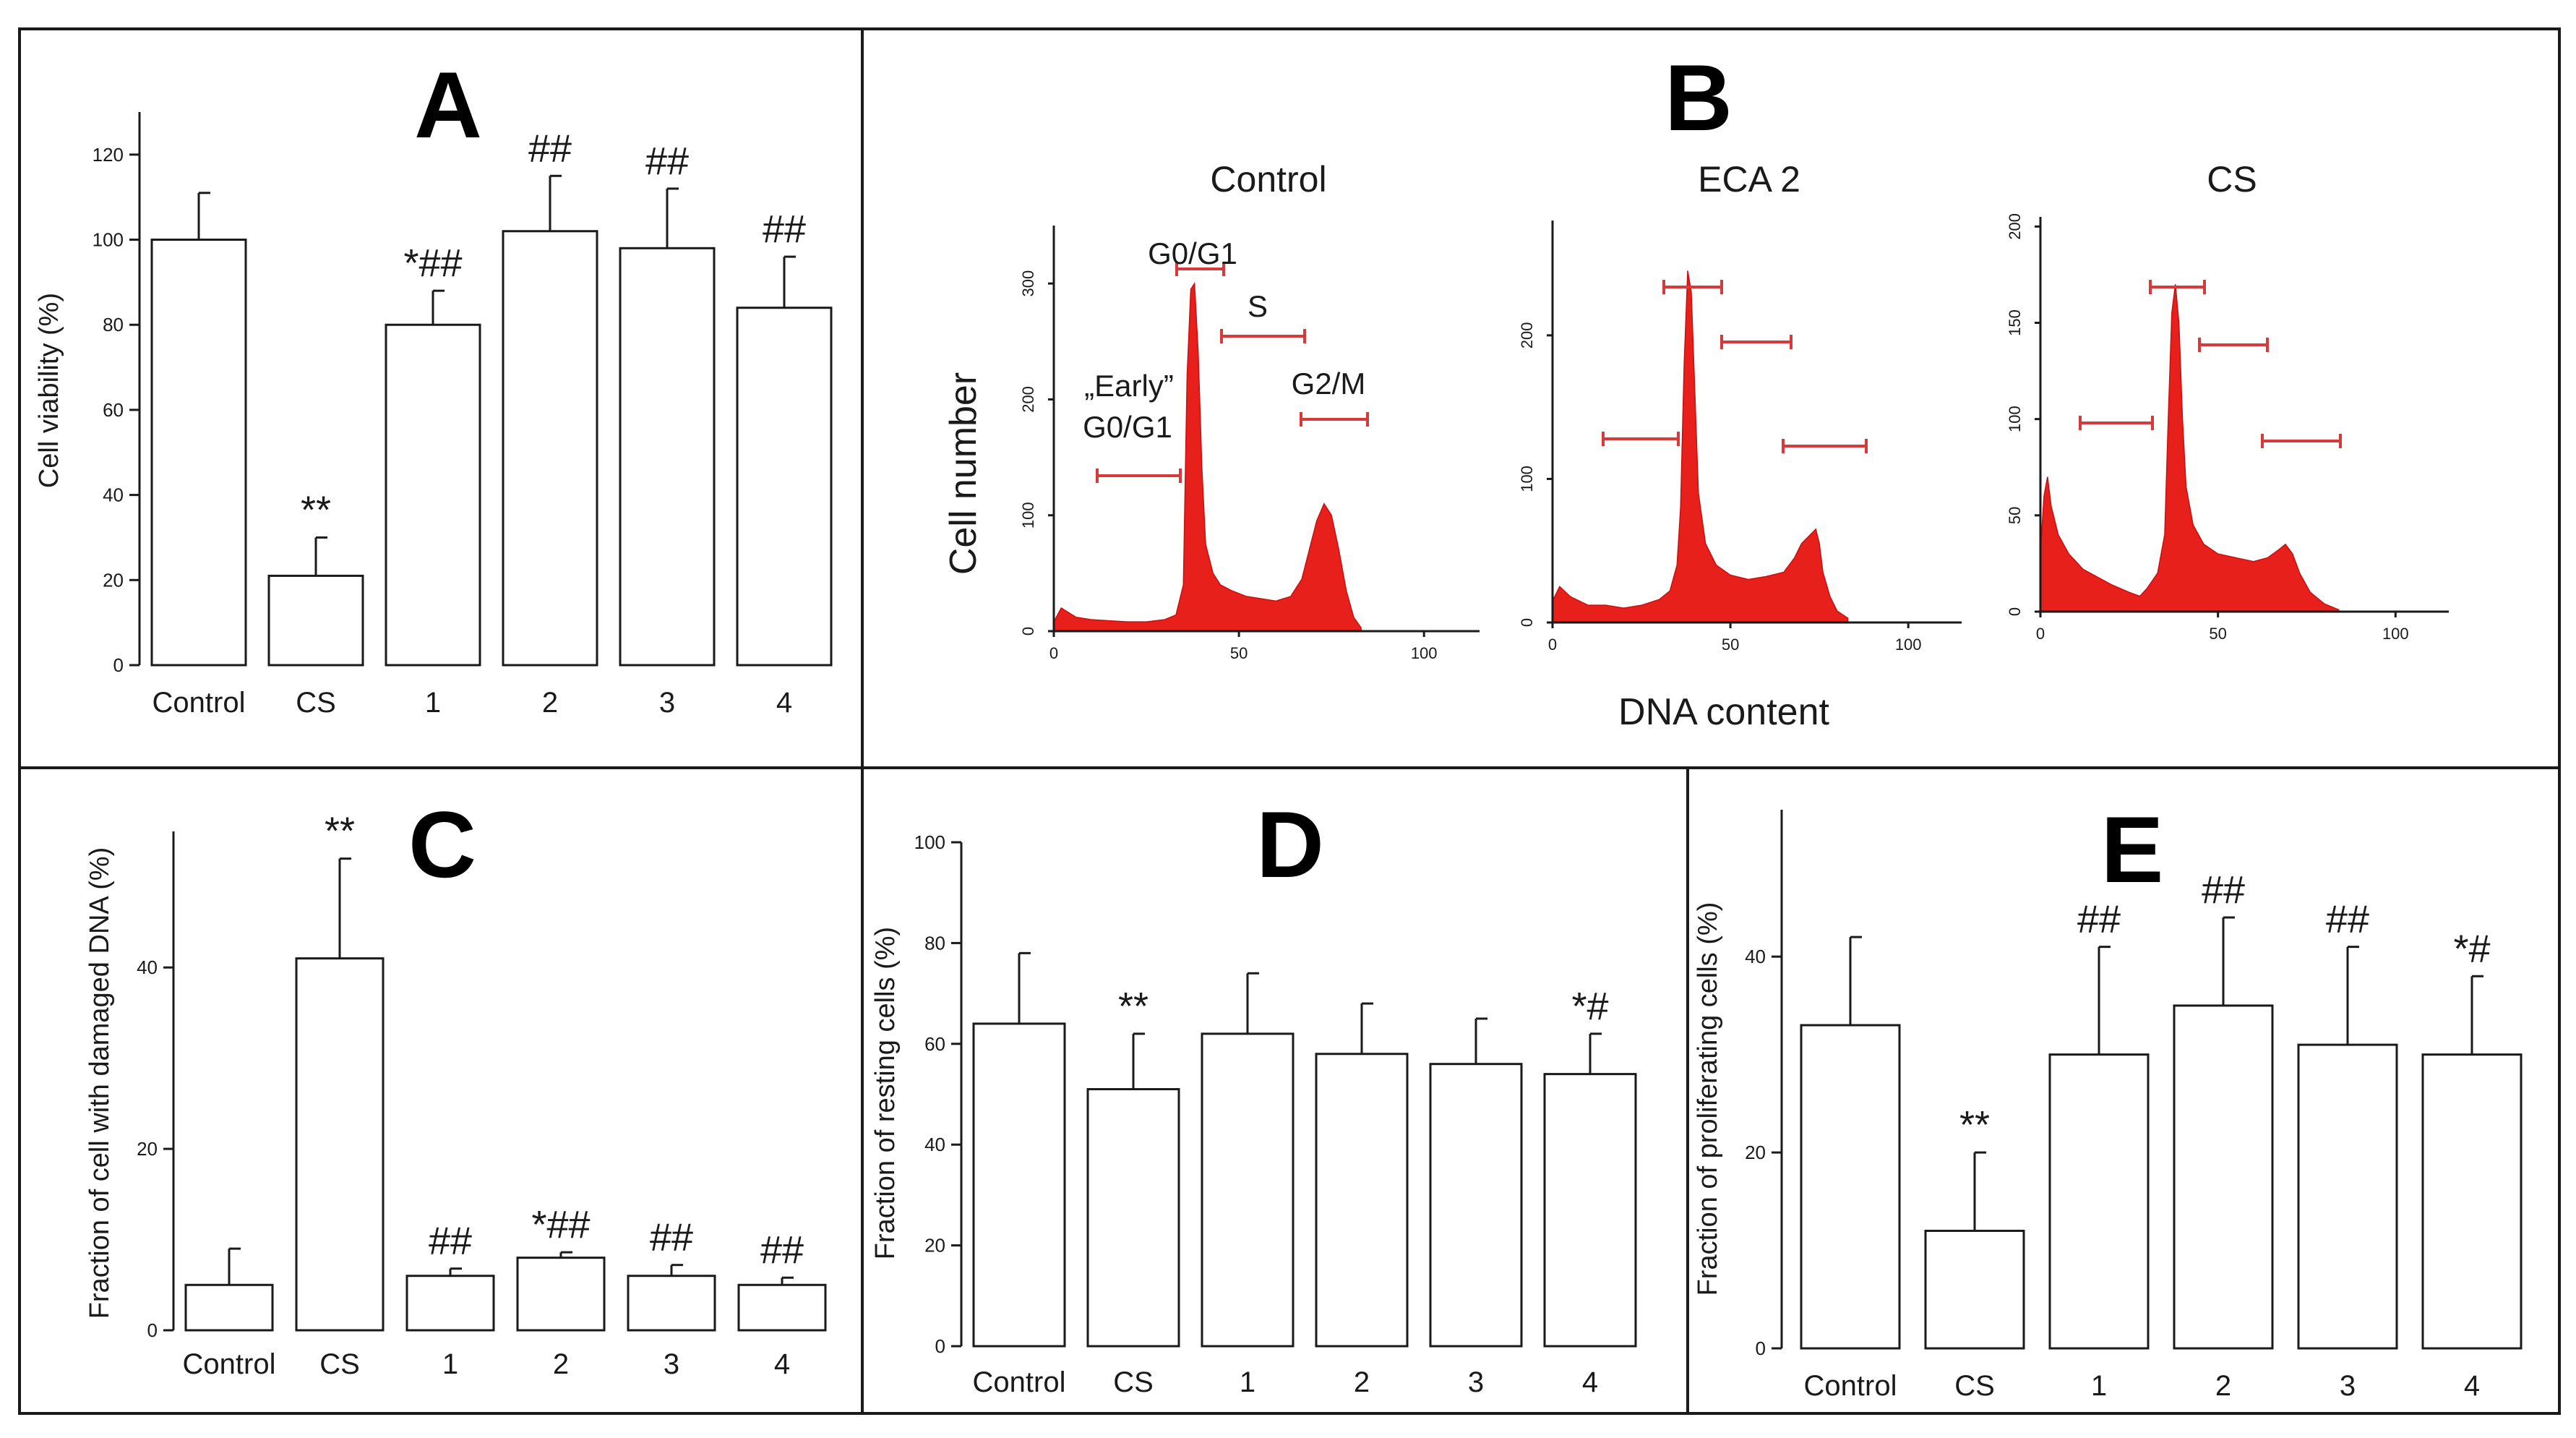 Image resolution: width=2576 pixels, height=1438 pixels. What do you see at coordinates (1699, 97) in the screenshot?
I see `panel-letter-b: B` at bounding box center [1699, 97].